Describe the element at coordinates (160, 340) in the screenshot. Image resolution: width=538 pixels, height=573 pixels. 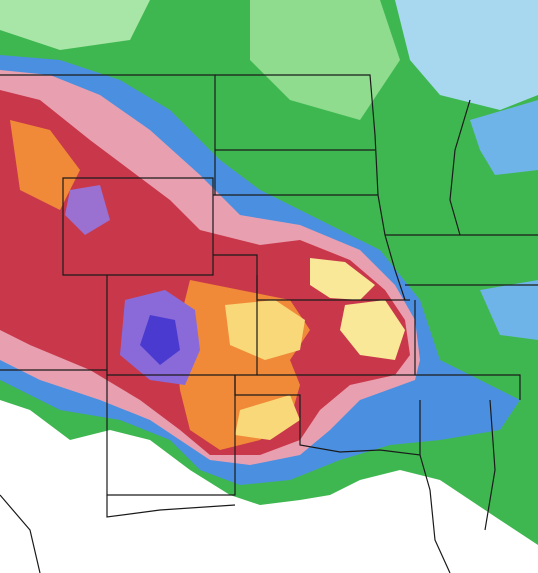
I see `precip-dark-purple` at that location.